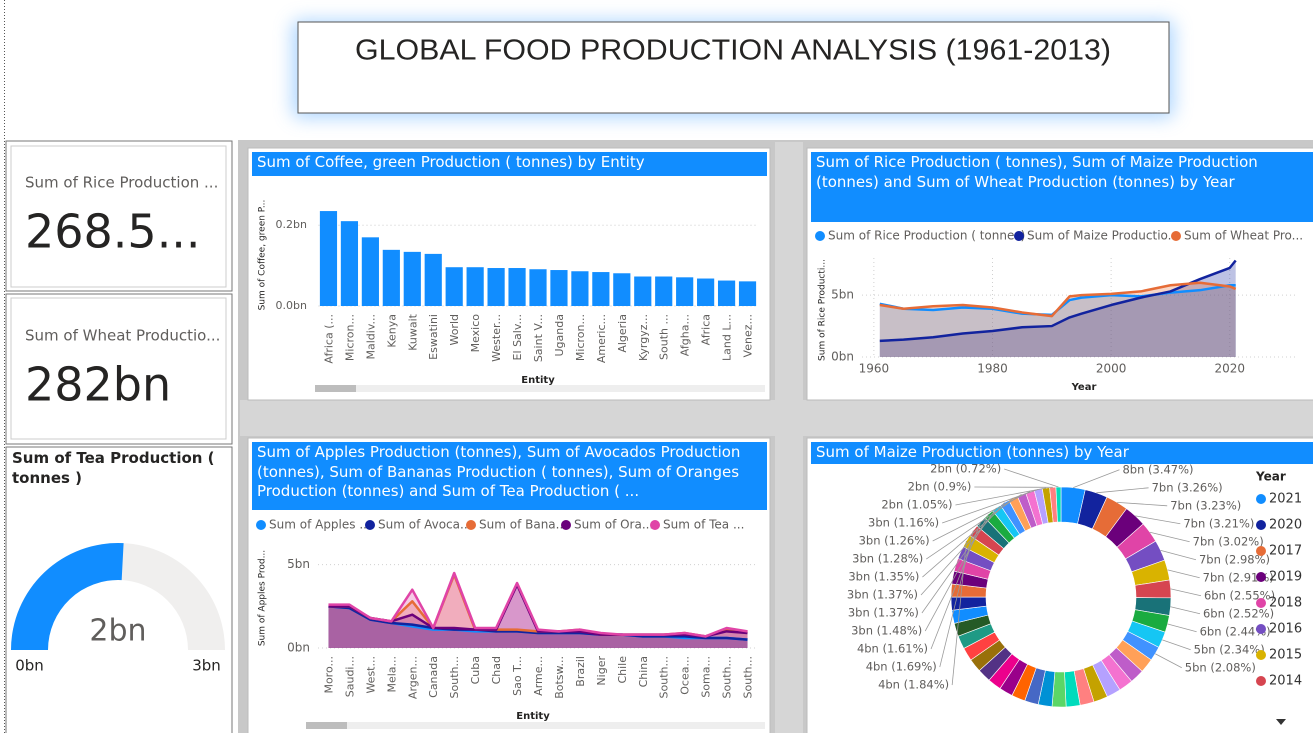 The height and width of the screenshot is (733, 1313). Describe the element at coordinates (454, 330) in the screenshot. I see `x-tick-label: World` at that location.